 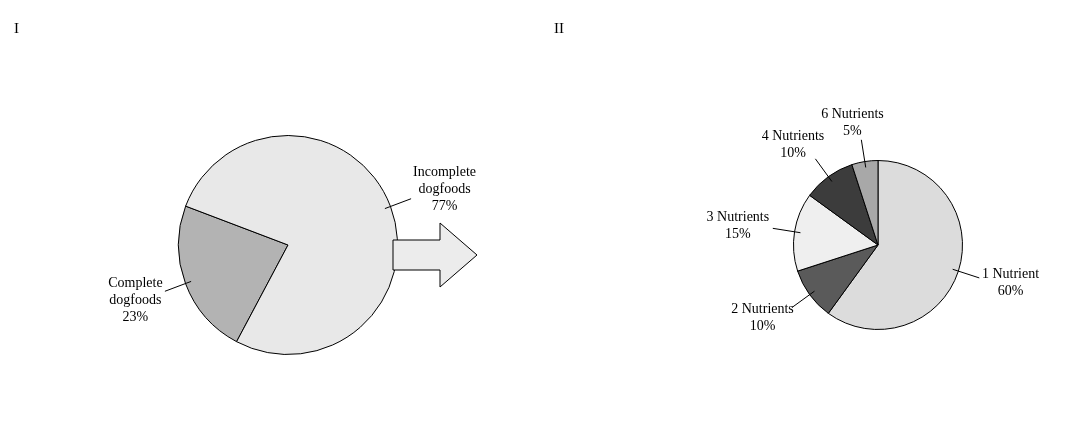 What do you see at coordinates (762, 308) in the screenshot?
I see `slice-label: 2 Nutrients` at bounding box center [762, 308].